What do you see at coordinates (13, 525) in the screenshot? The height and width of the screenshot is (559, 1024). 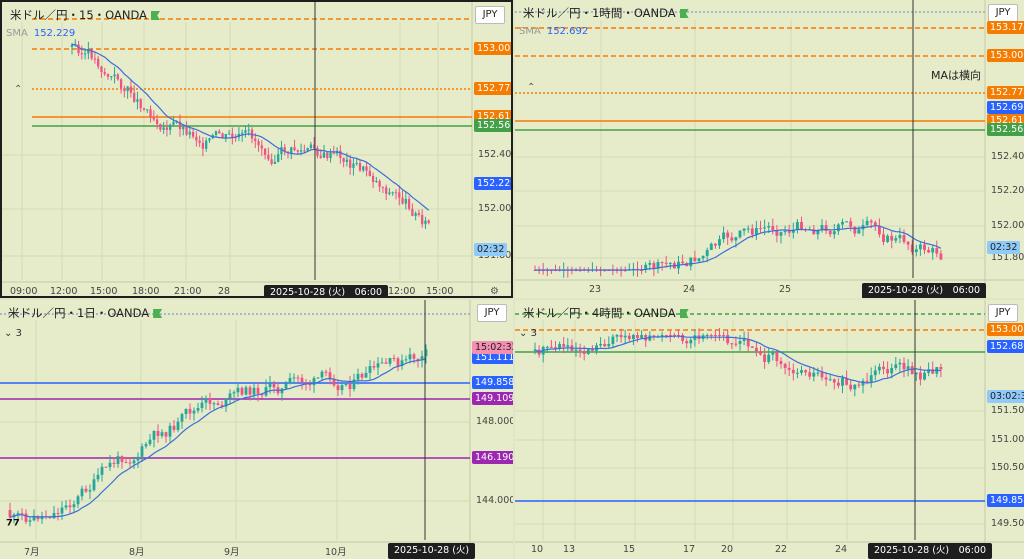 I see `tradingview-logo-icon: ⁷⁷` at bounding box center [13, 525].